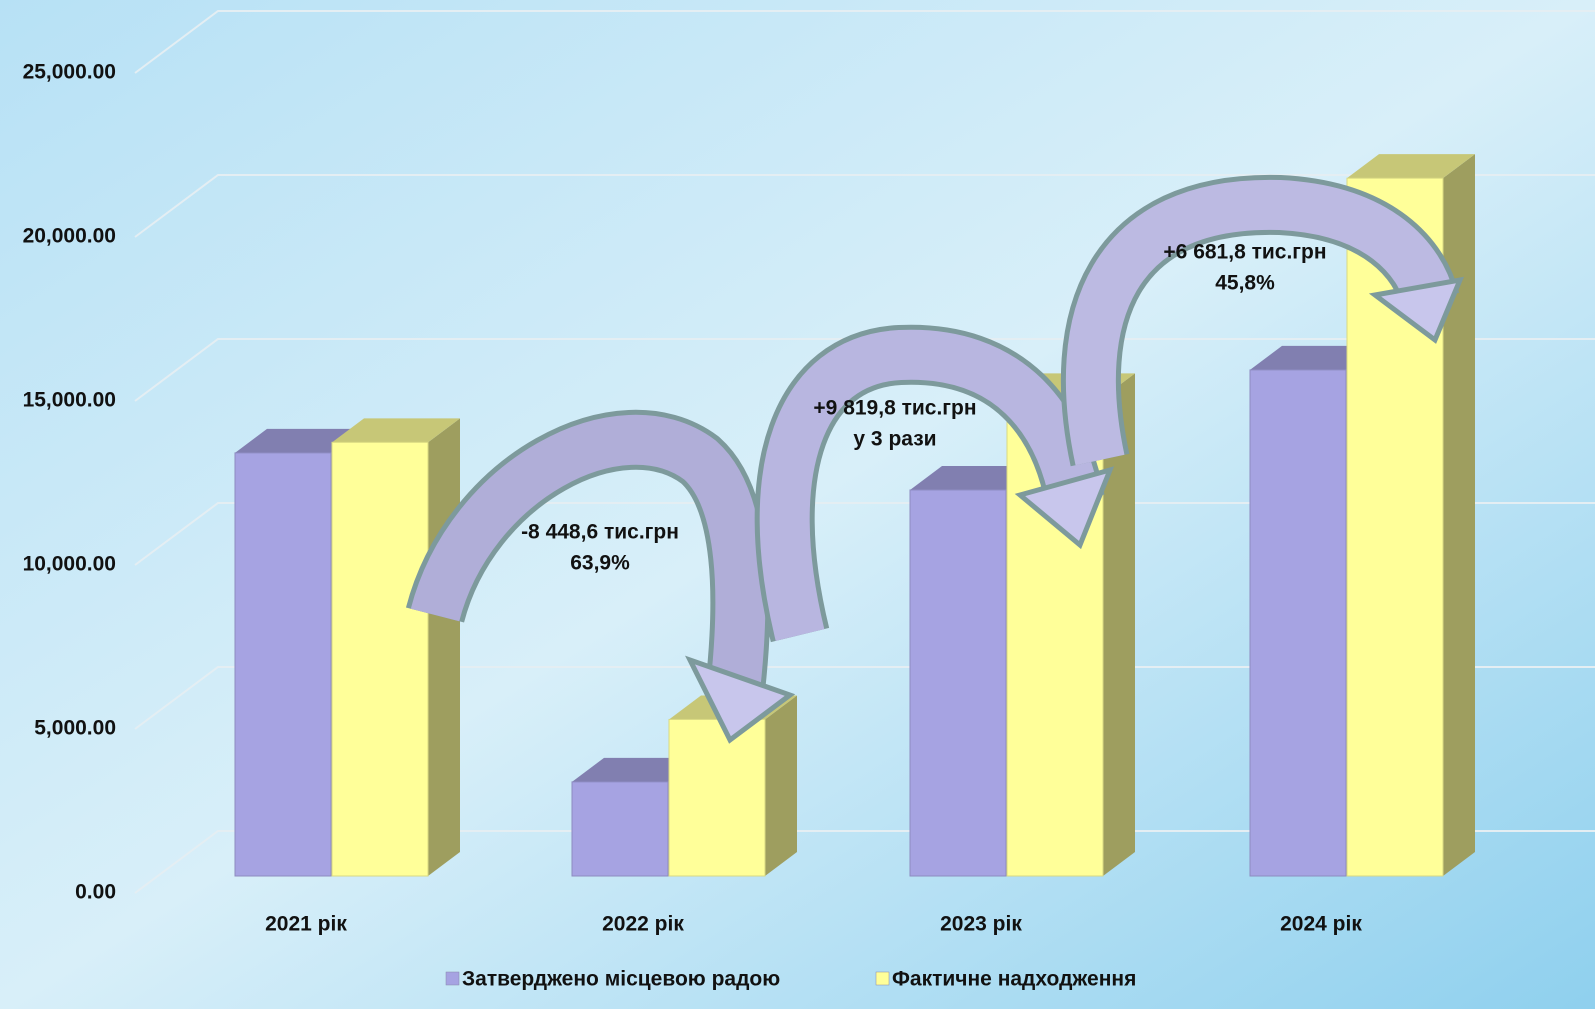 The image size is (1595, 1009). I want to click on annotation: 63,9%, so click(600, 563).